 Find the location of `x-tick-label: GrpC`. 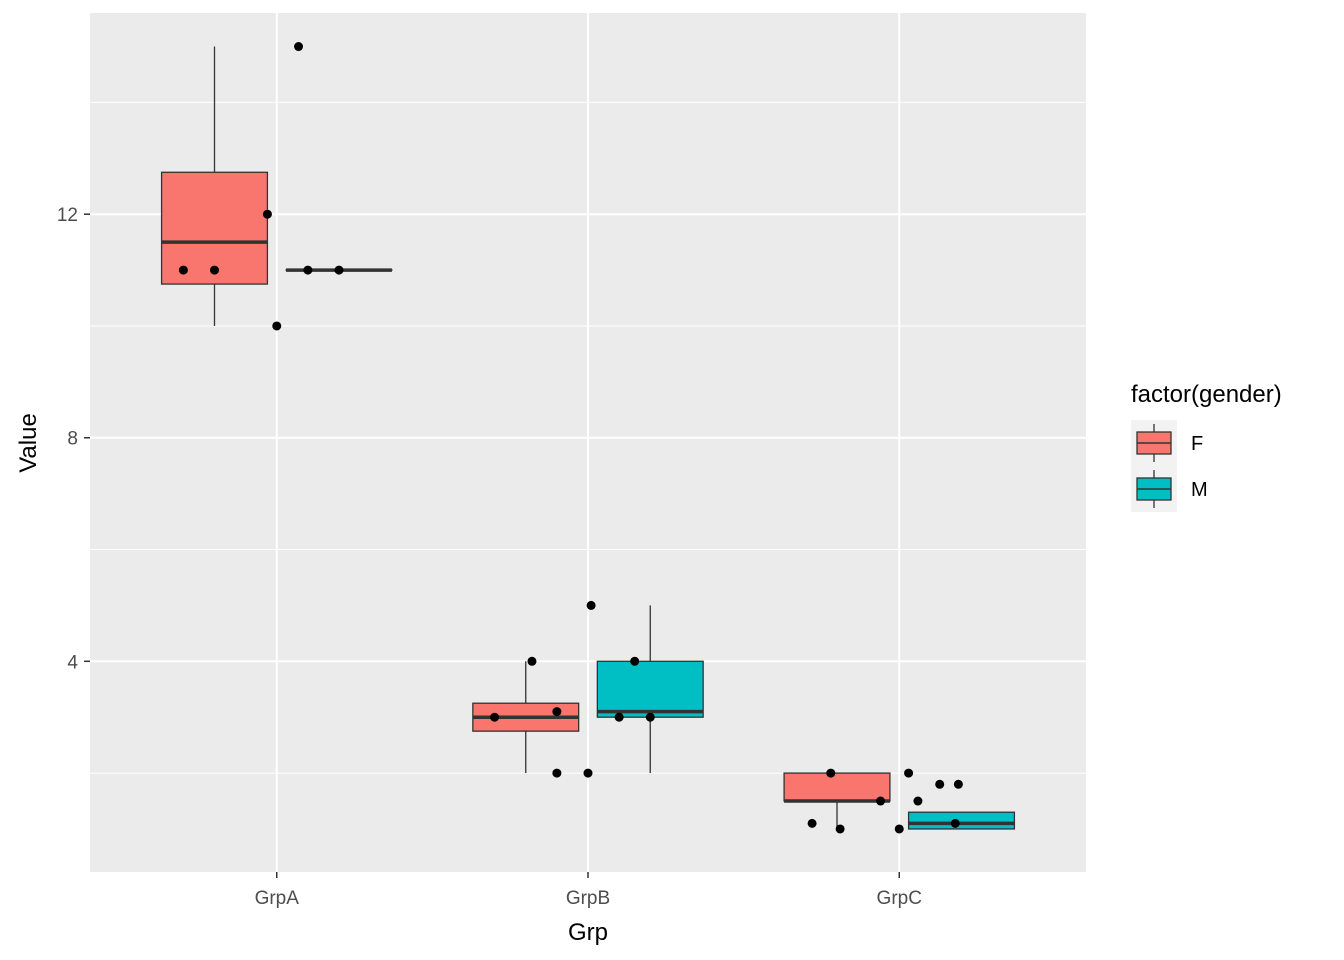

x-tick-label: GrpC is located at coordinates (899, 898).